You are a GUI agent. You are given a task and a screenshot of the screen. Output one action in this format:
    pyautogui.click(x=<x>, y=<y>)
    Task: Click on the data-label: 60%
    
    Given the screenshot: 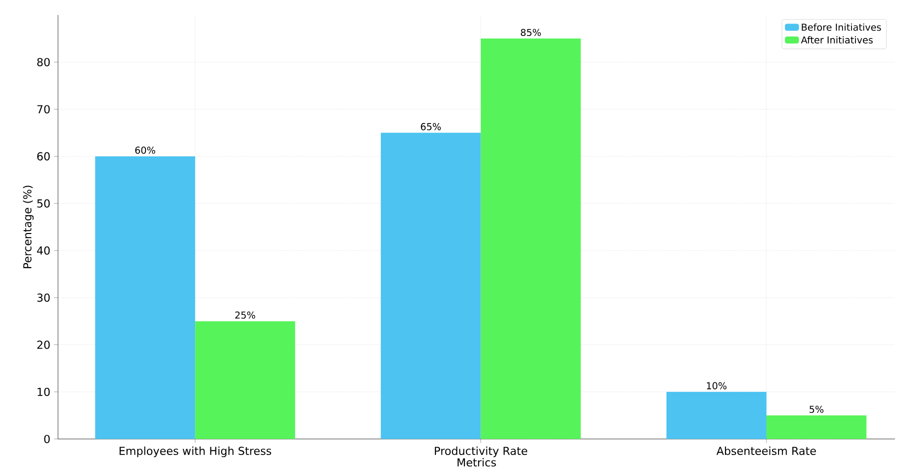 What is the action you would take?
    pyautogui.click(x=145, y=150)
    